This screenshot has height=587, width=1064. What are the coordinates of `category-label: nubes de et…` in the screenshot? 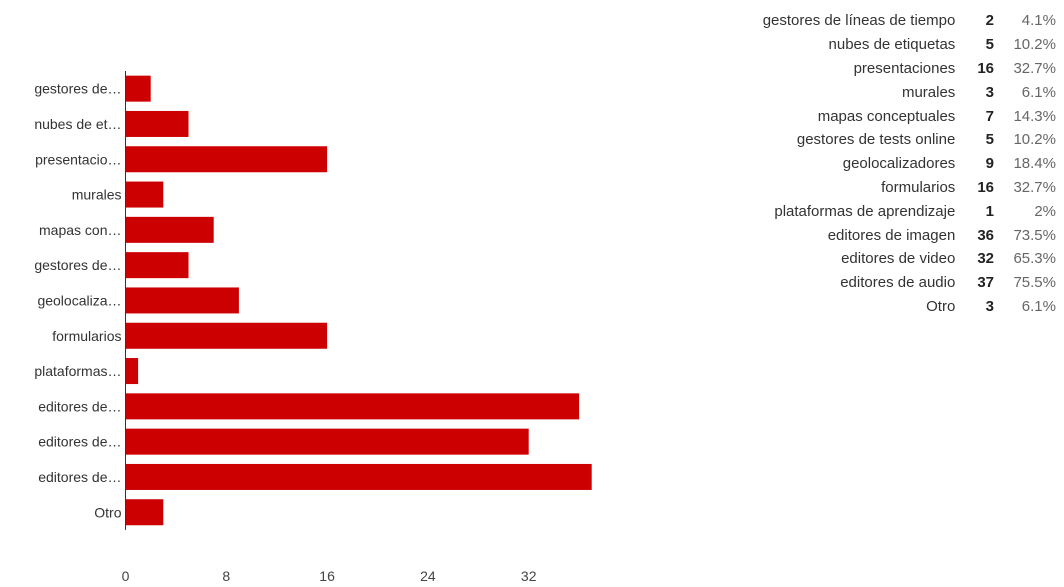 It's located at (77, 124).